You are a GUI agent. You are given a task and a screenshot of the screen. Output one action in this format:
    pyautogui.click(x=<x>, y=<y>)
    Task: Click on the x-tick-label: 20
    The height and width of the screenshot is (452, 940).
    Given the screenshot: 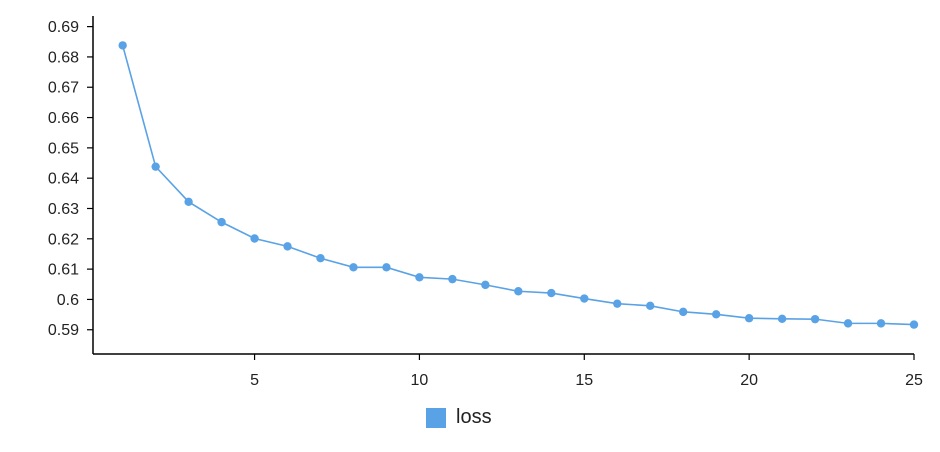 What is the action you would take?
    pyautogui.click(x=749, y=380)
    